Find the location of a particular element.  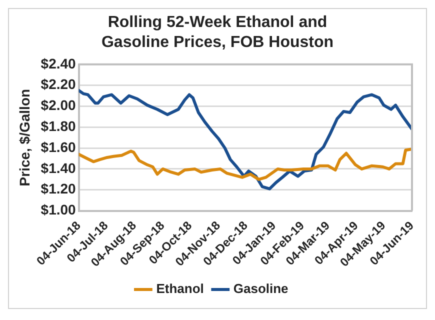

y-tick-label: $2.00 is located at coordinates (58, 105).